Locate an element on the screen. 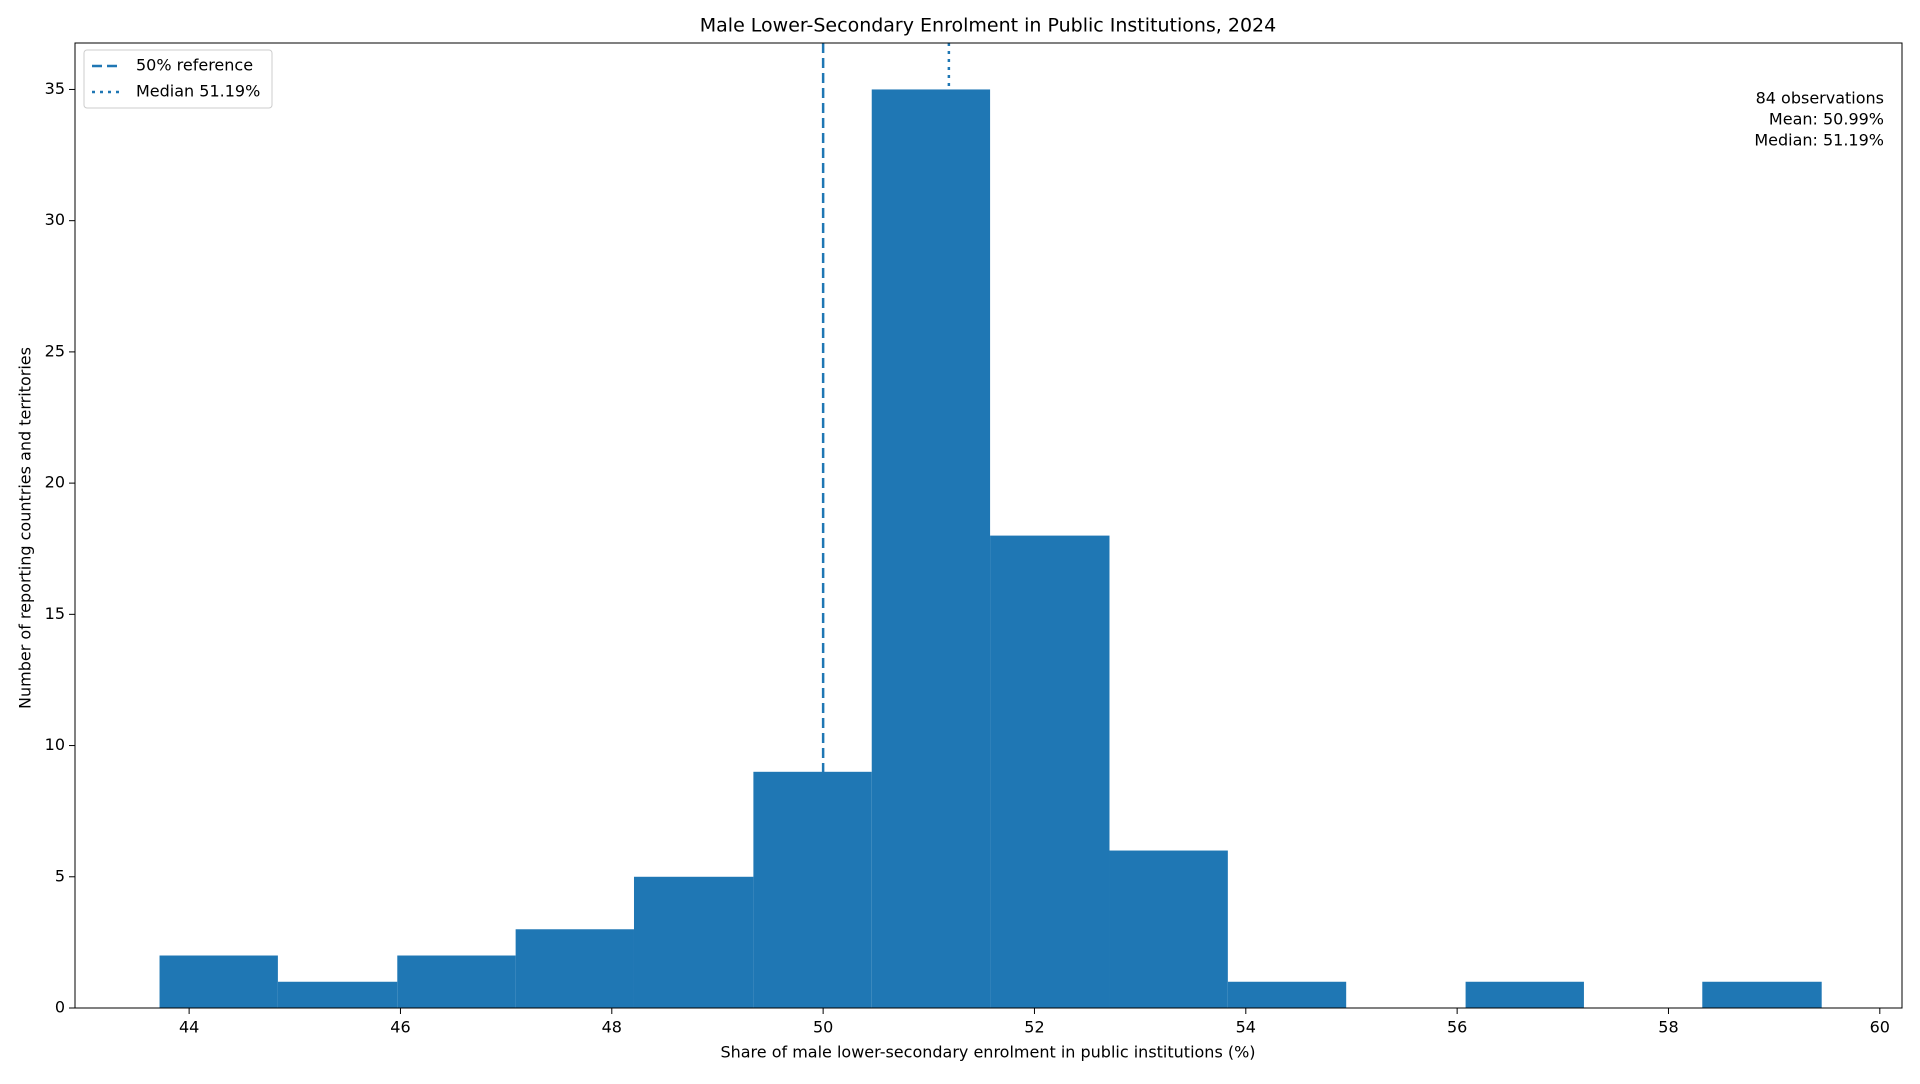  y-tick-label: 20 is located at coordinates (55, 482).